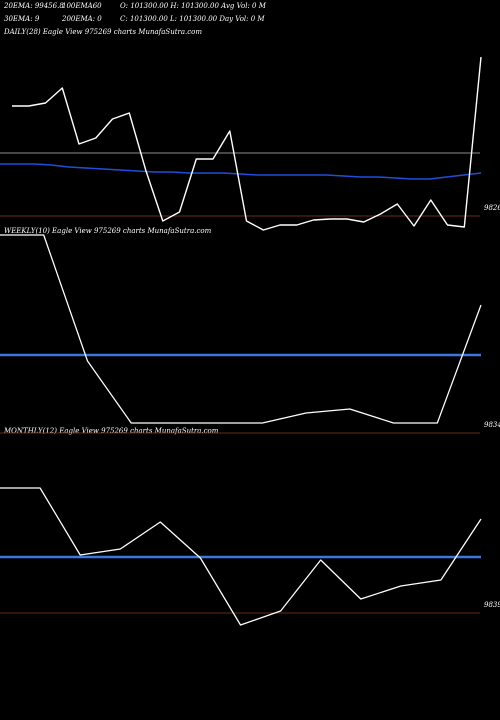 This screenshot has height=720, width=500. I want to click on header-ema100: 100EMA60, so click(82, 6).